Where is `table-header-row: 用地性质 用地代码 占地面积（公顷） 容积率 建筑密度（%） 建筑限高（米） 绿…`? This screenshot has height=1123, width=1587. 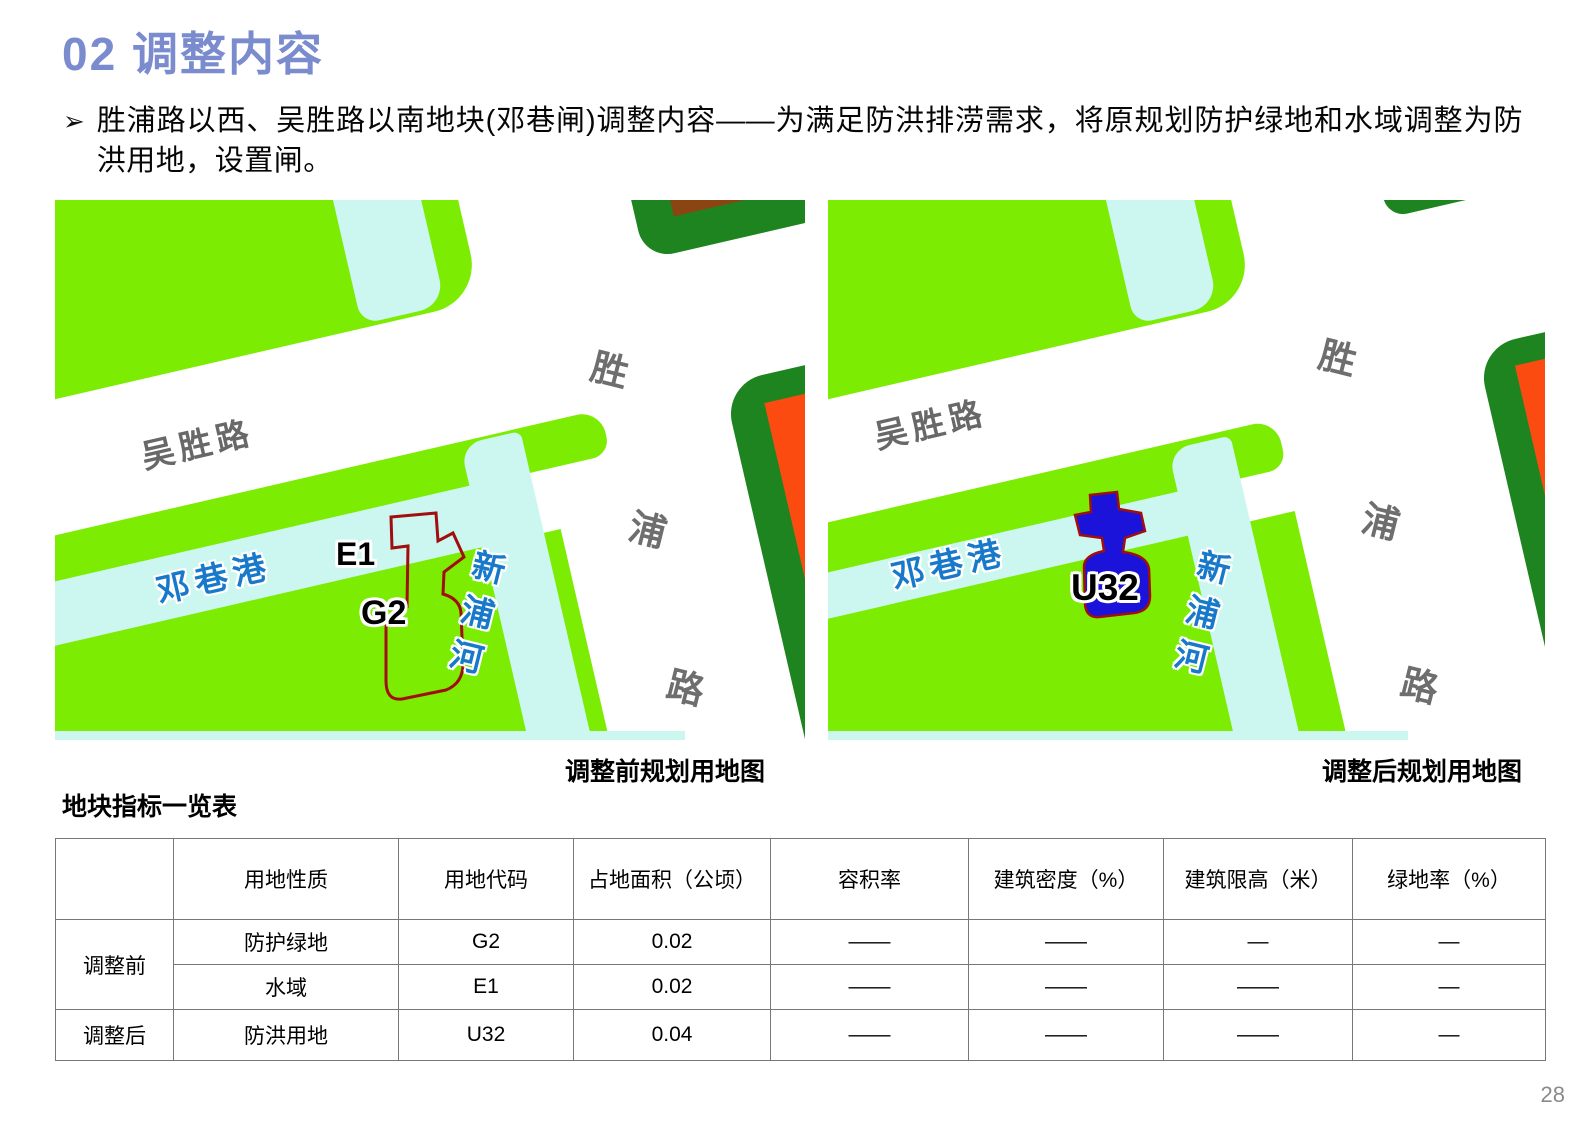 table-header-row: 用地性质 用地代码 占地面积（公顷） 容积率 建筑密度（%） 建筑限高（米） 绿… is located at coordinates (800, 879).